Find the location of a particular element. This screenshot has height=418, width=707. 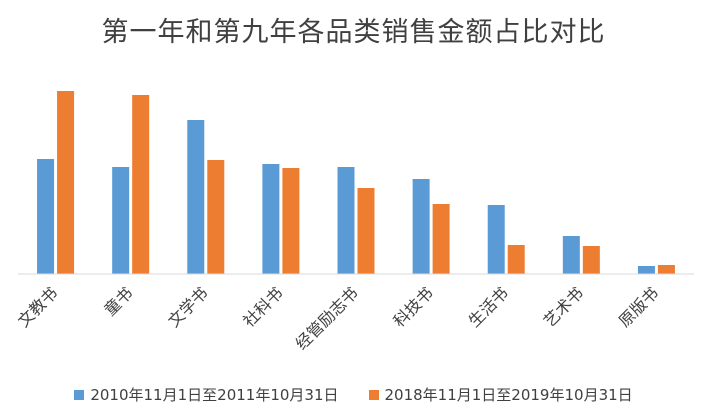

x-tick-label: 文教书 is located at coordinates (37, 306).